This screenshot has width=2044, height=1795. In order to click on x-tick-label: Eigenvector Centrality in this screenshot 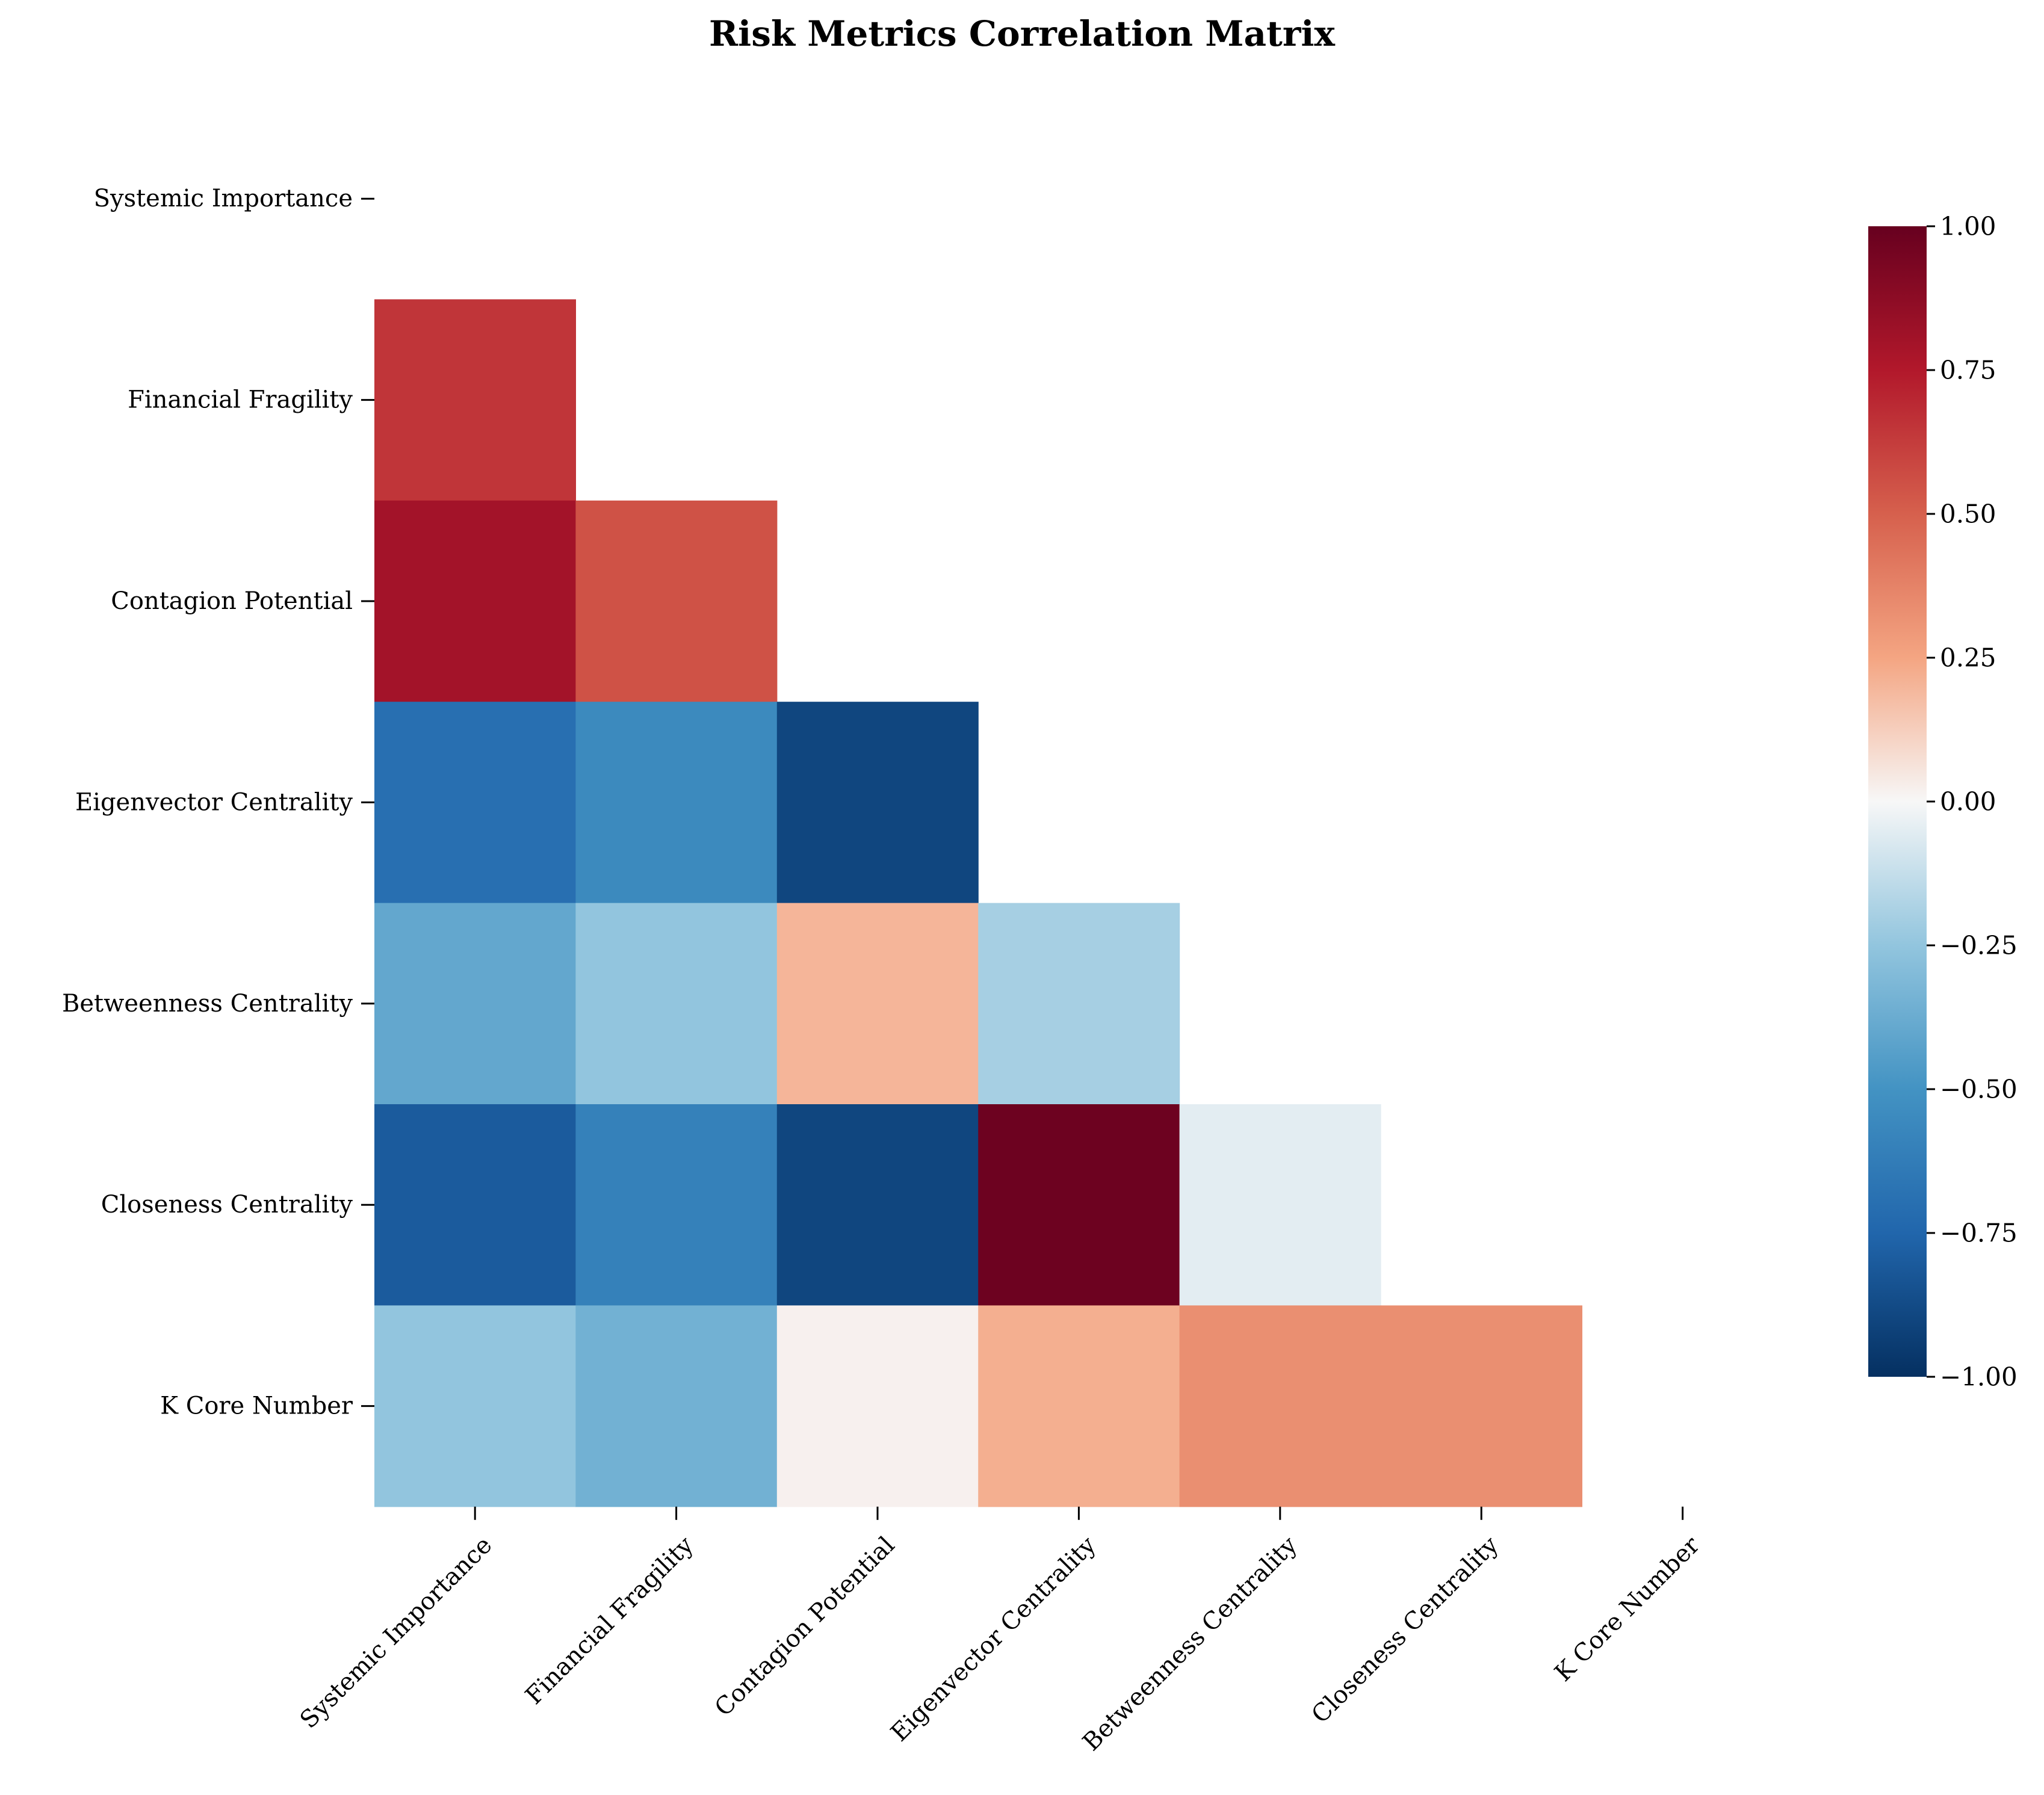, I will do `click(993, 1639)`.